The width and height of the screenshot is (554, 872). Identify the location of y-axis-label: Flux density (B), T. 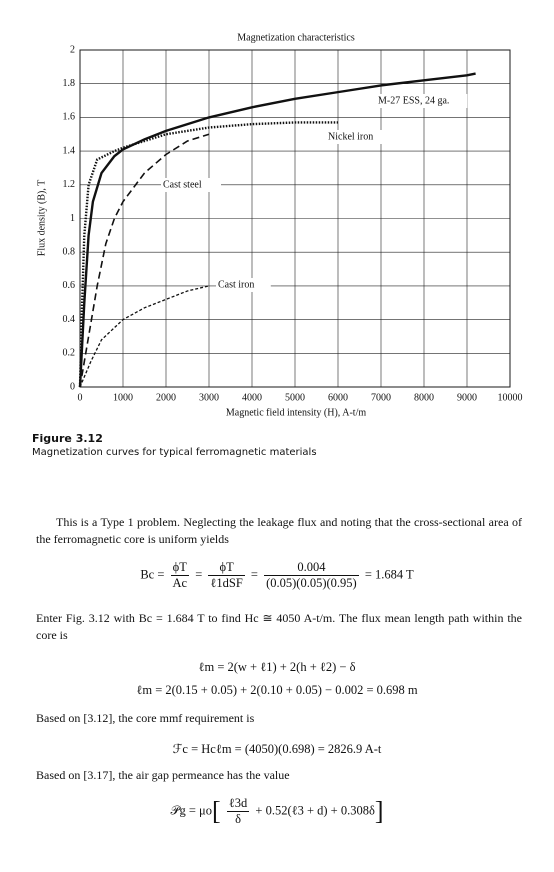
(41, 218).